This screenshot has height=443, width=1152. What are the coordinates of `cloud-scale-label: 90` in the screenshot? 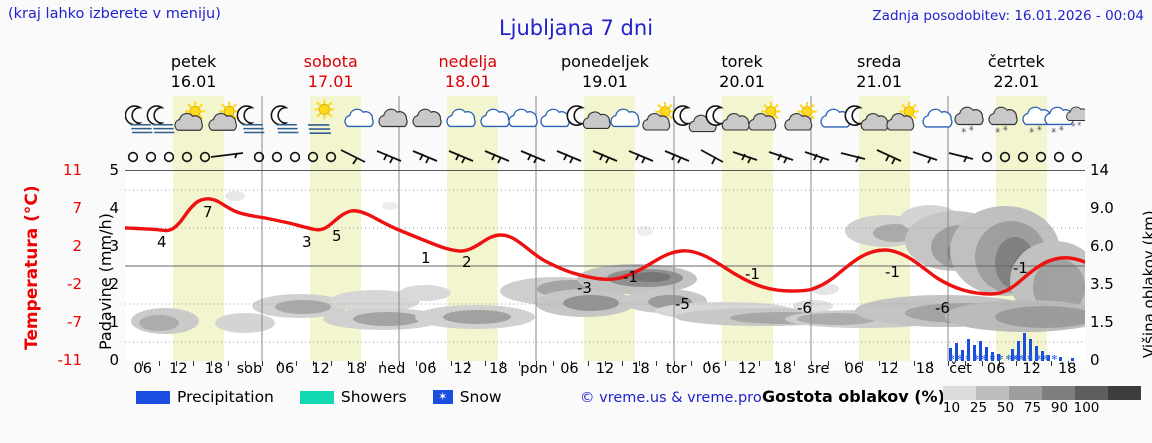 It's located at (1059, 408).